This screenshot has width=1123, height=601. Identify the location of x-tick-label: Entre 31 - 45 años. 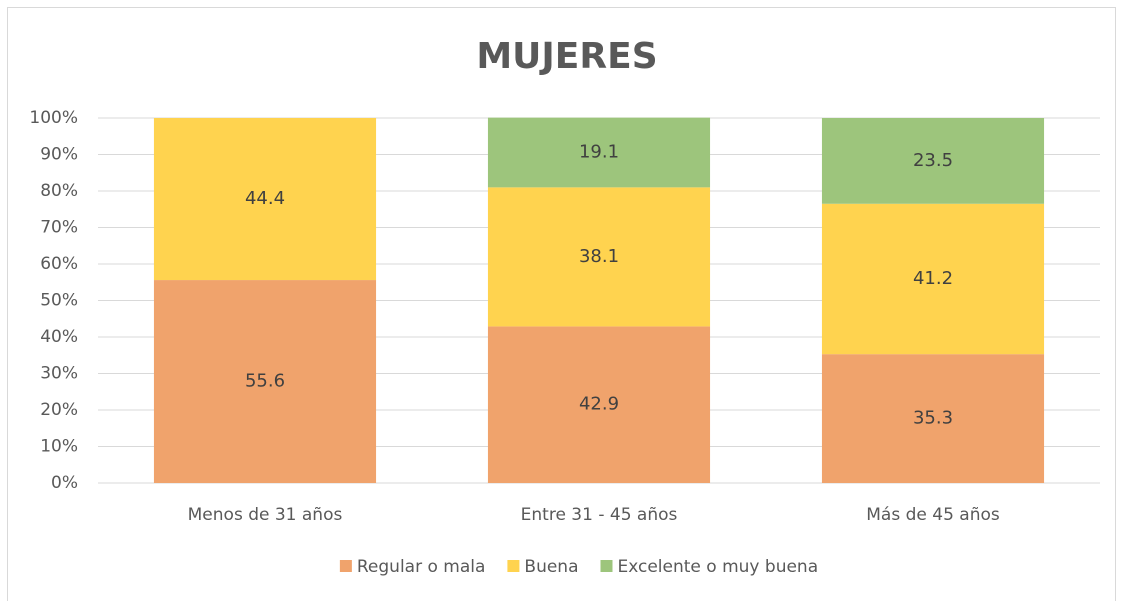
(599, 515).